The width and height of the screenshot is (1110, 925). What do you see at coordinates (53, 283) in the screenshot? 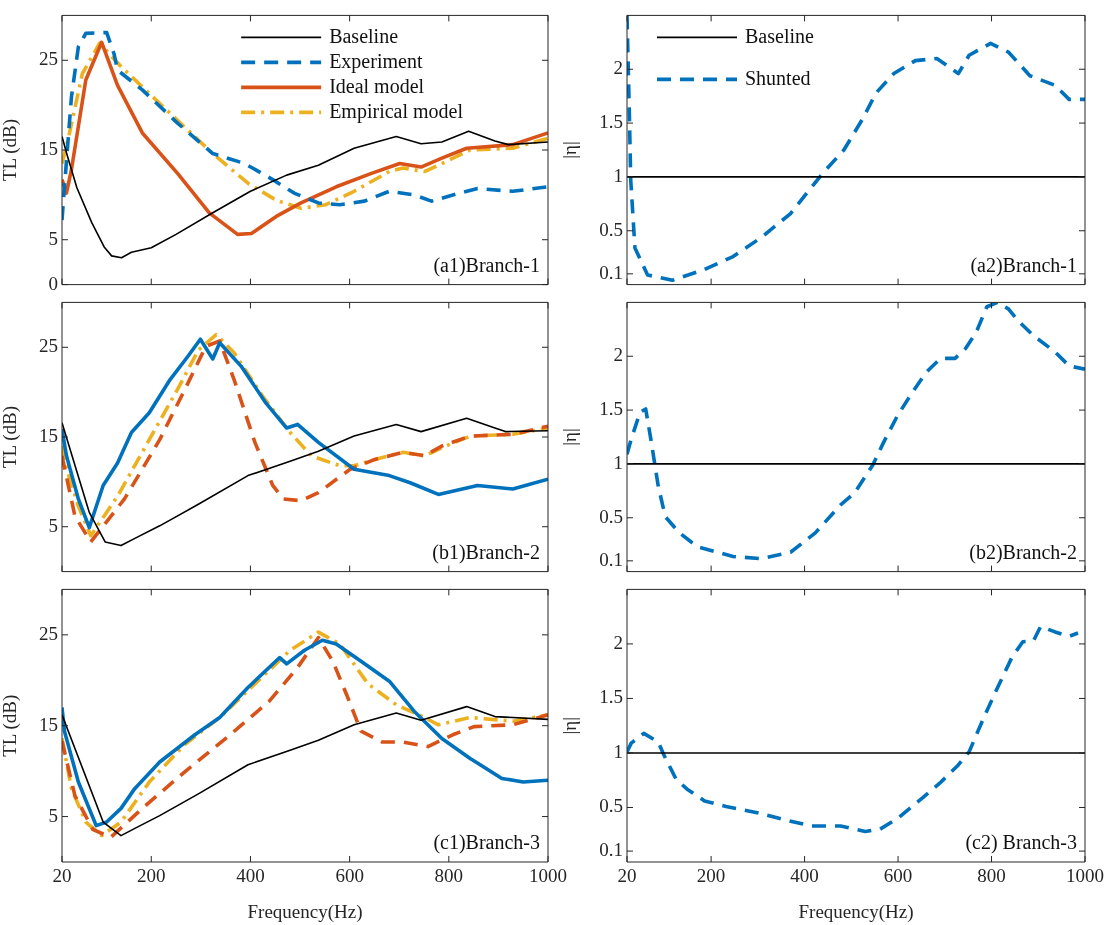
I see `y-tick-label: 0` at bounding box center [53, 283].